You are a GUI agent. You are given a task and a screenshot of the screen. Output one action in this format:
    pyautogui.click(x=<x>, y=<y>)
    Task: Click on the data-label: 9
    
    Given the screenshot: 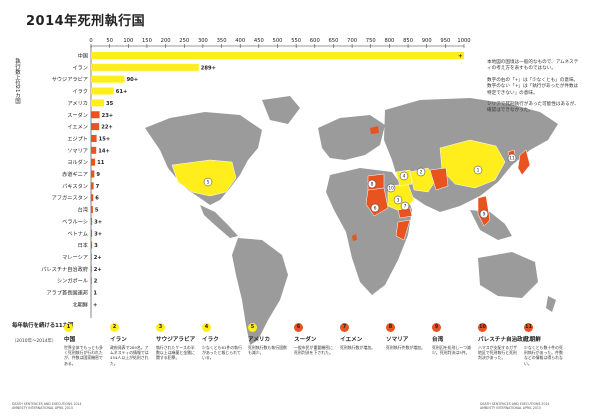 What is the action you would take?
    pyautogui.click(x=98, y=175)
    